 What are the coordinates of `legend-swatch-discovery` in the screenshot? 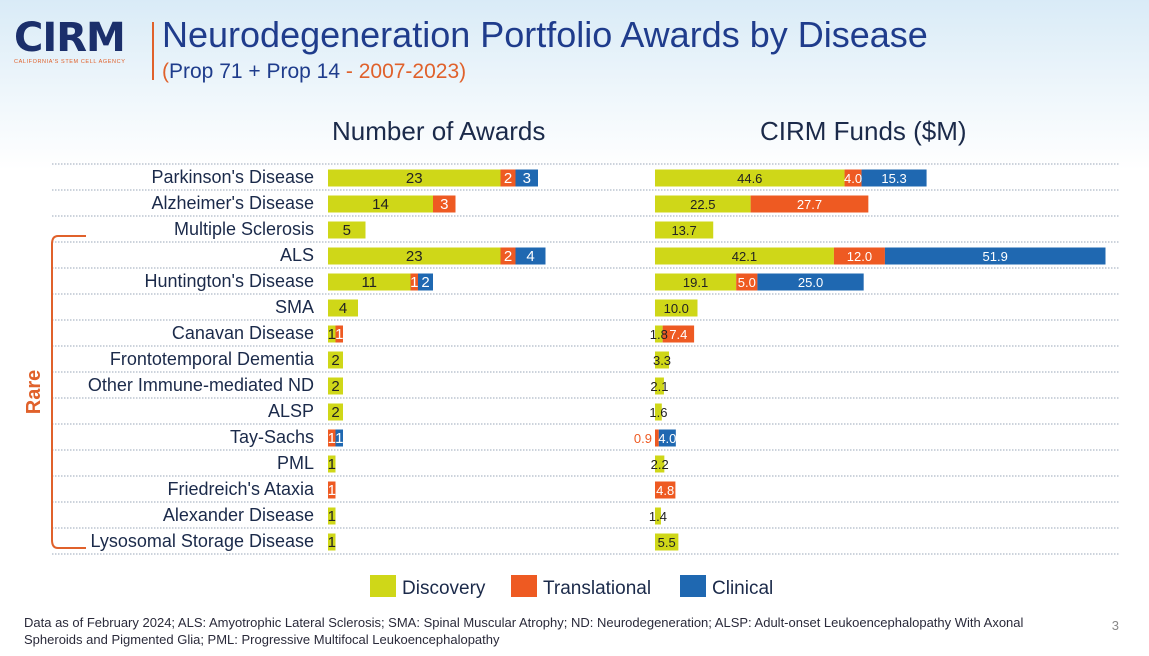 It's located at (383, 586).